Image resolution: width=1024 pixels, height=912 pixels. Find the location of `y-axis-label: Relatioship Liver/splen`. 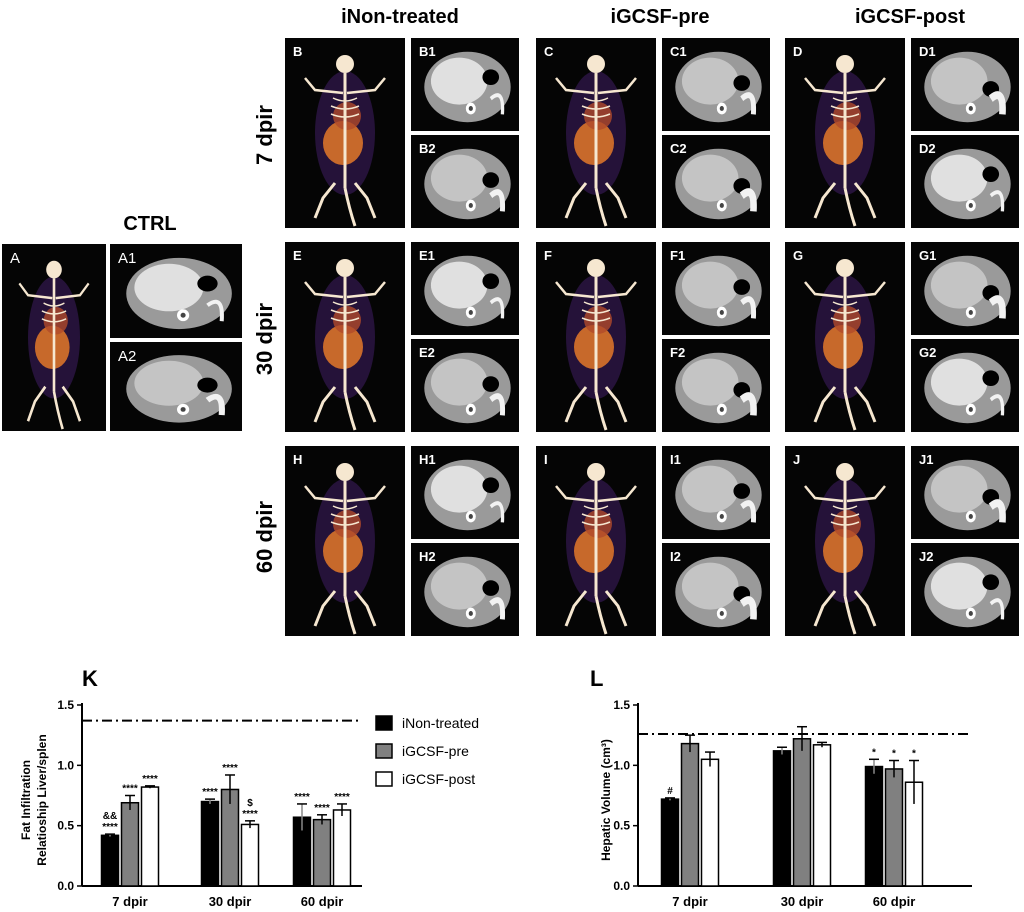

y-axis-label: Relatioship Liver/splen is located at coordinates (42, 799).